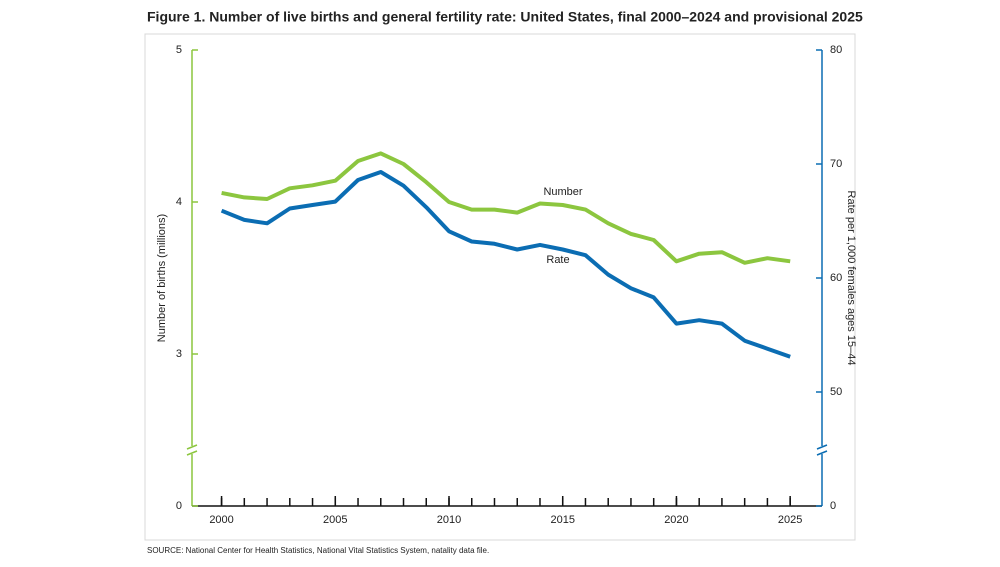 This screenshot has height=567, width=1000. What do you see at coordinates (221, 520) in the screenshot?
I see `x-tick-label: 2000` at bounding box center [221, 520].